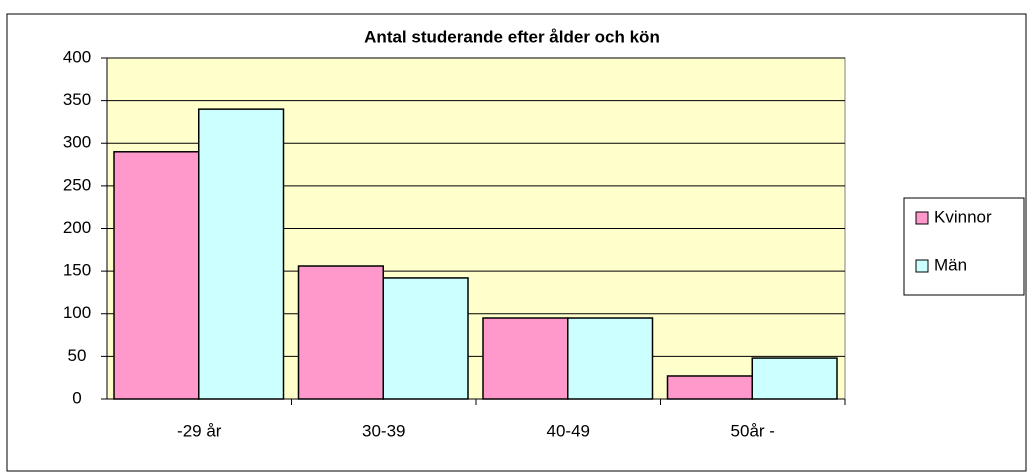 This screenshot has width=1027, height=472. I want to click on legend-label: Män, so click(950, 264).